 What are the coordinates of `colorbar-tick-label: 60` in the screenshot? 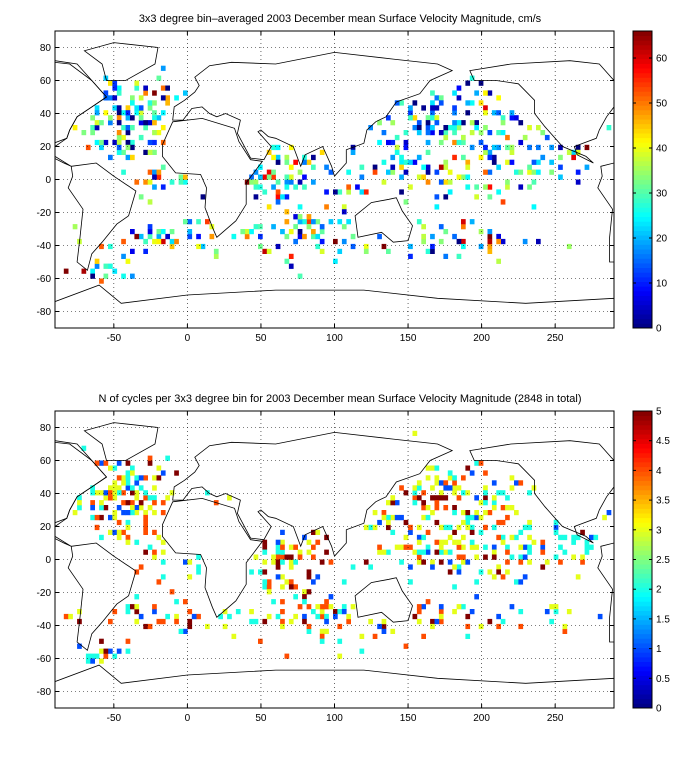 It's located at (662, 59).